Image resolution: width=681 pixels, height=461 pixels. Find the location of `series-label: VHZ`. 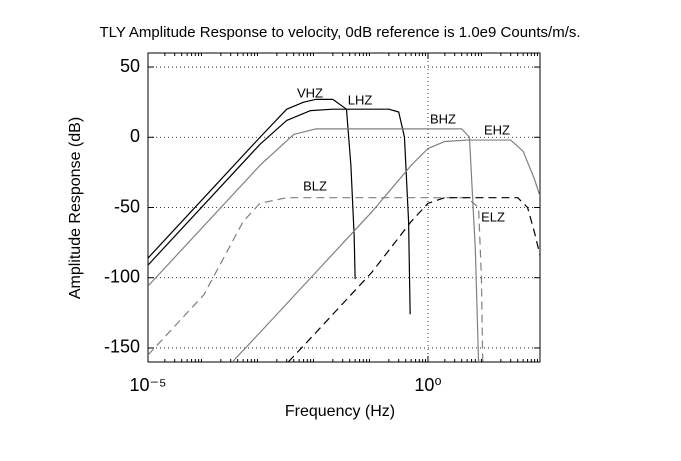

series-label: VHZ is located at coordinates (310, 92).